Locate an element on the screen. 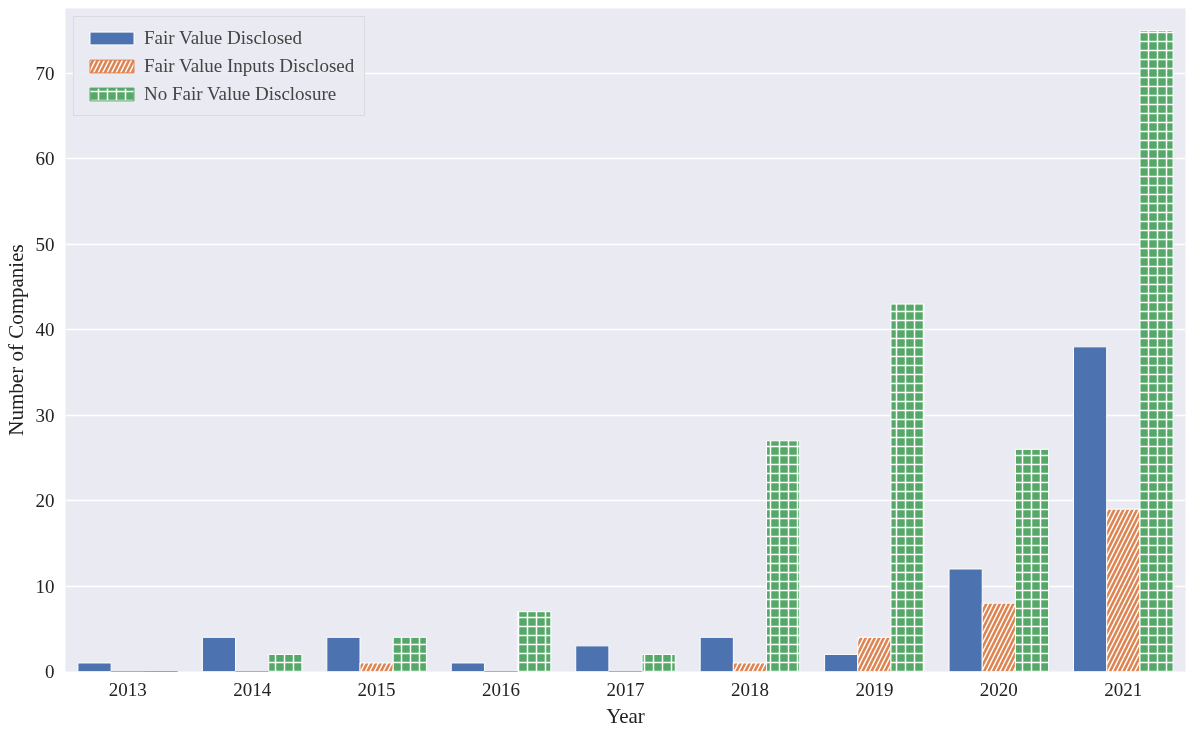  y-tick-label: 20 is located at coordinates (45, 501).